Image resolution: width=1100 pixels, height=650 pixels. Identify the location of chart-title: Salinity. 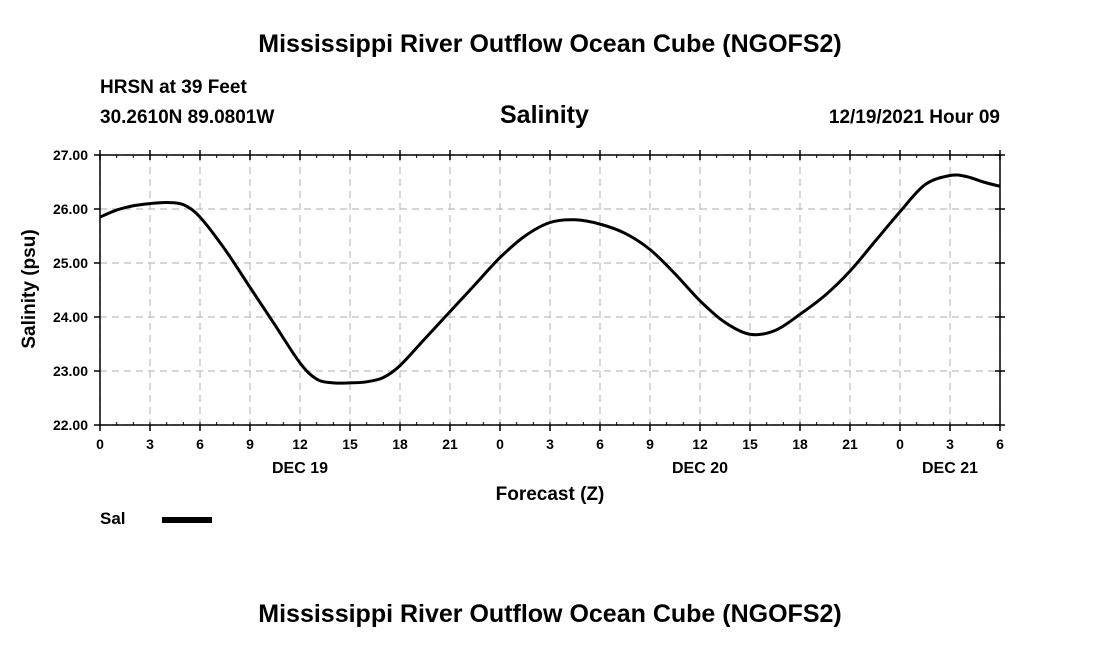
(544, 115).